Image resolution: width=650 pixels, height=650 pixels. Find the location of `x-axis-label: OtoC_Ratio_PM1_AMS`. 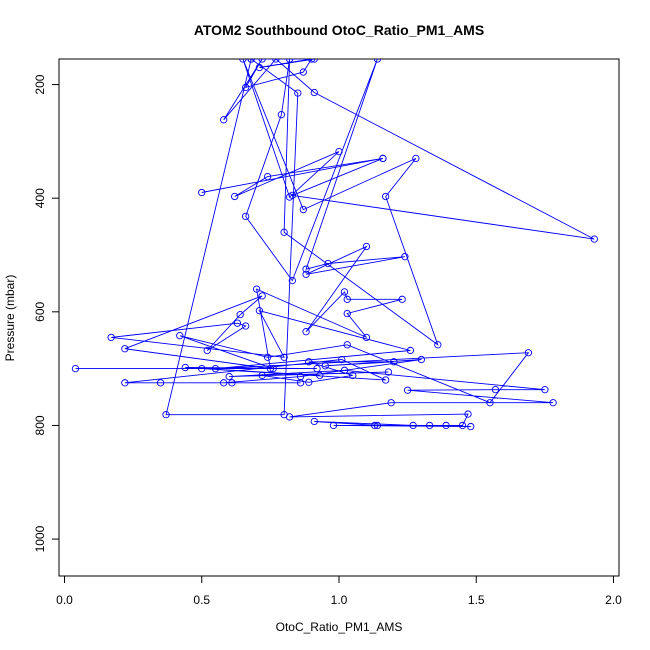

x-axis-label: OtoC_Ratio_PM1_AMS is located at coordinates (339, 627).